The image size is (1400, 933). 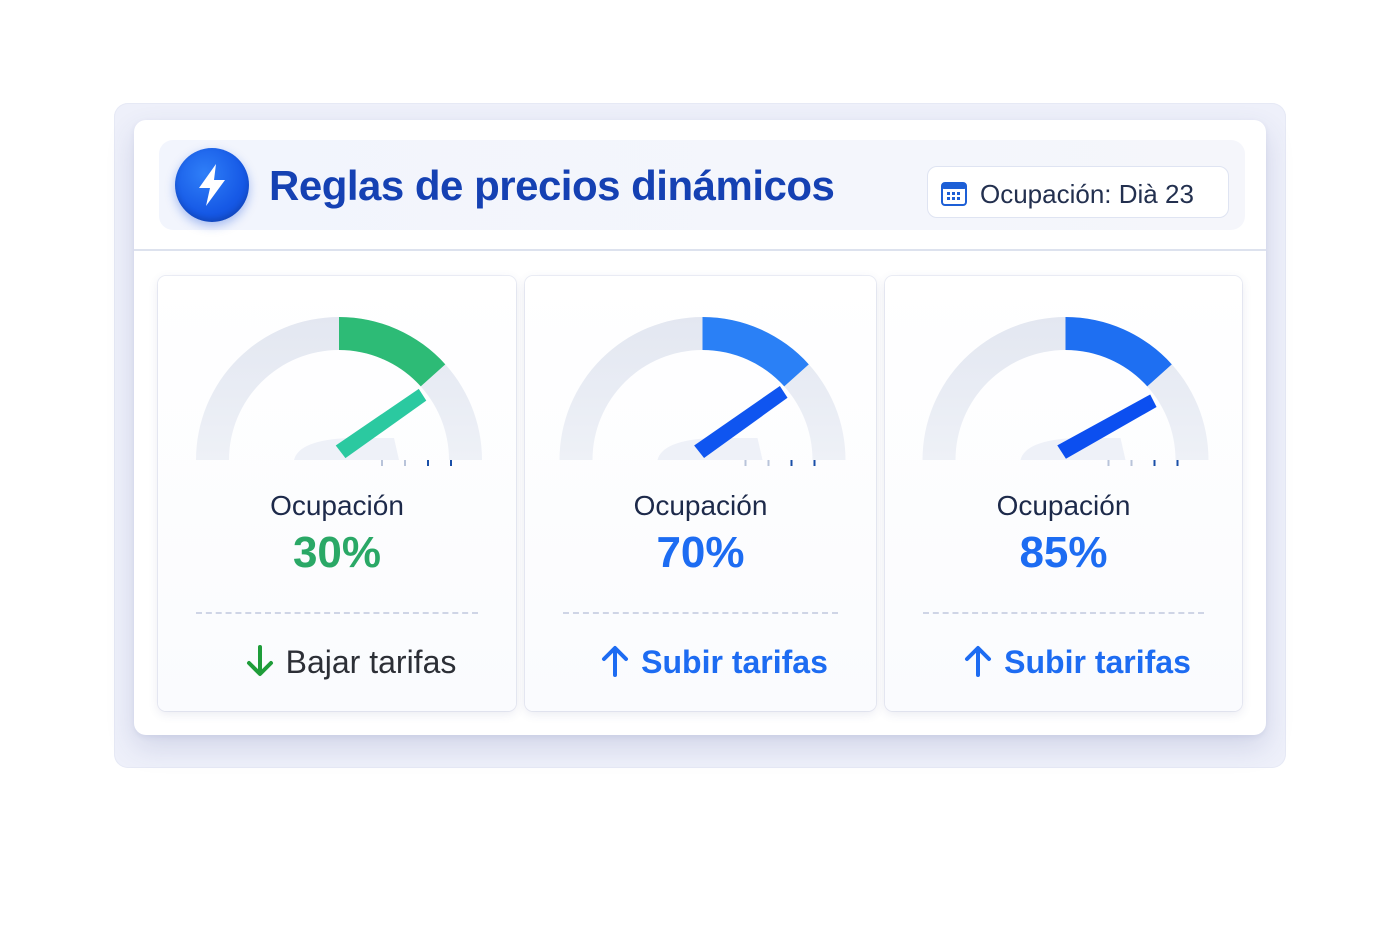 I want to click on occupancy-date-chip: Ocupación: Dià 23, so click(x=1078, y=192).